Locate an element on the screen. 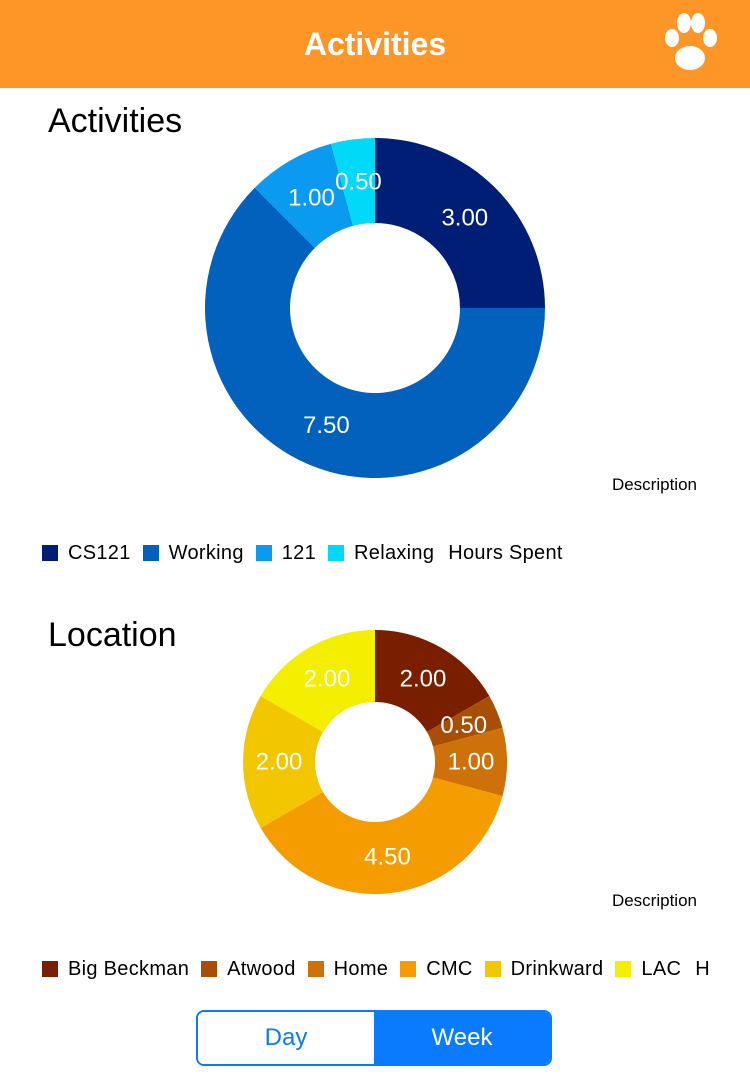  location-legend-item: LAC is located at coordinates (648, 969).